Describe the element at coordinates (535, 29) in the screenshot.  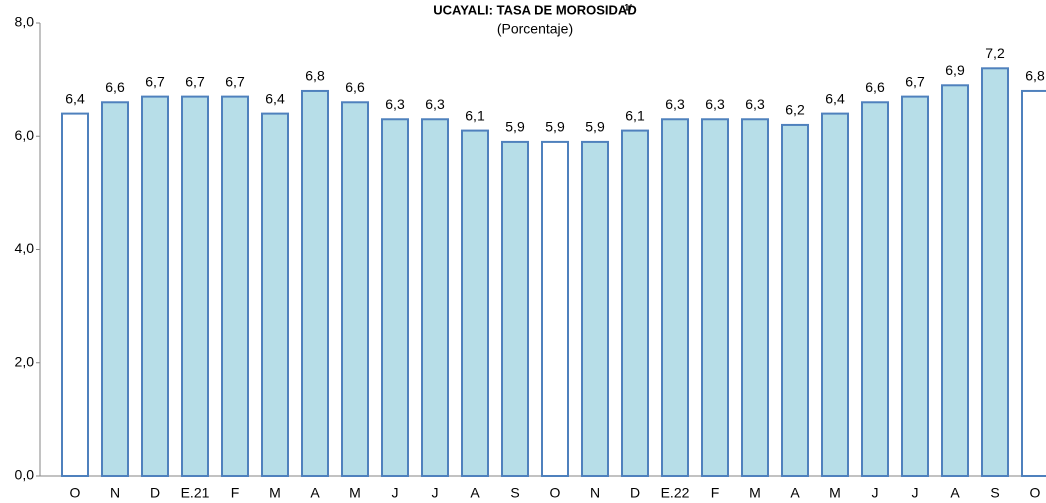
I see `chart-subtitle: (Porcentaje)` at that location.